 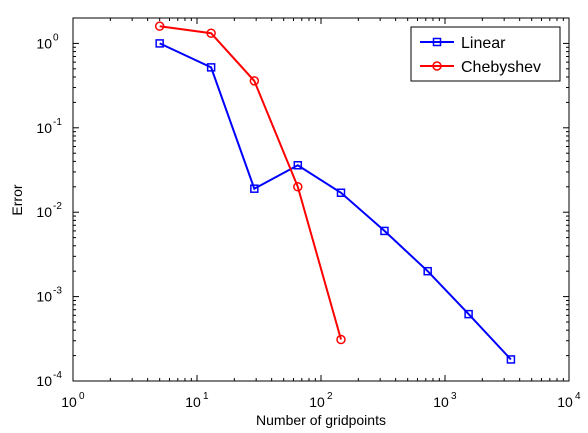 I want to click on legend-label-linear: Linear, so click(x=483, y=43).